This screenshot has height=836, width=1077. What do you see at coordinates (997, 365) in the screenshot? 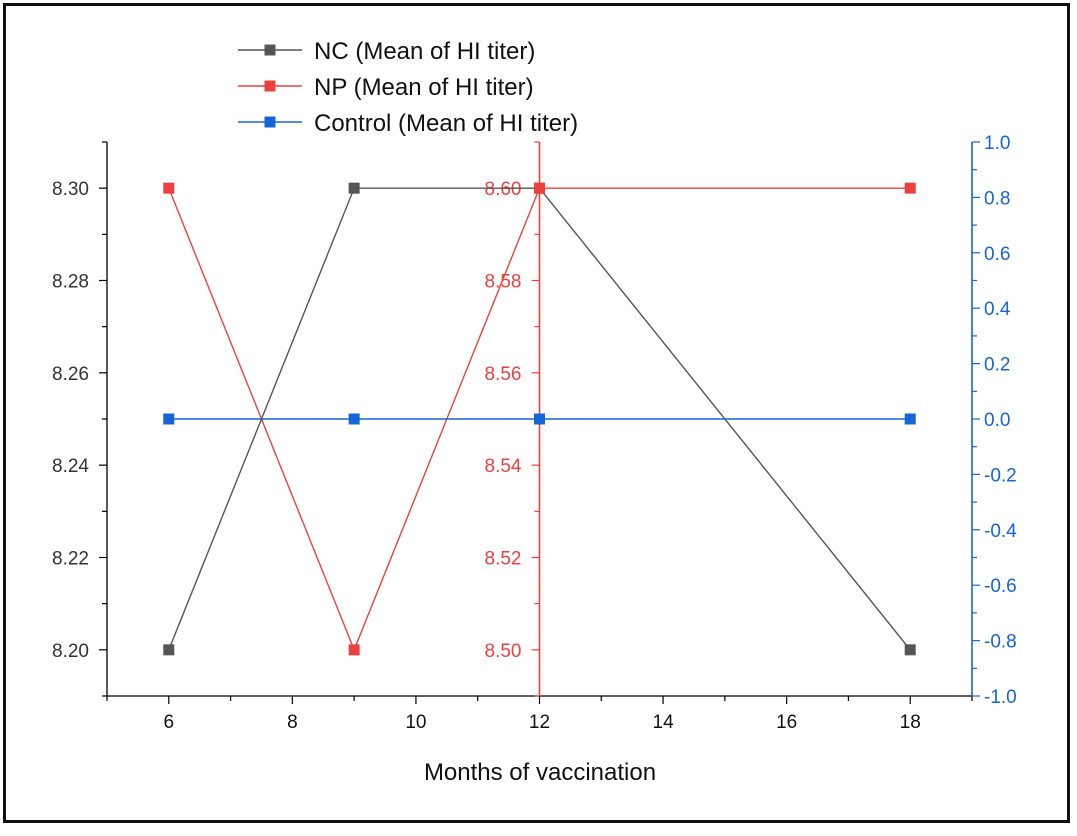
I see `right-y-tick-label: 0.2` at bounding box center [997, 365].